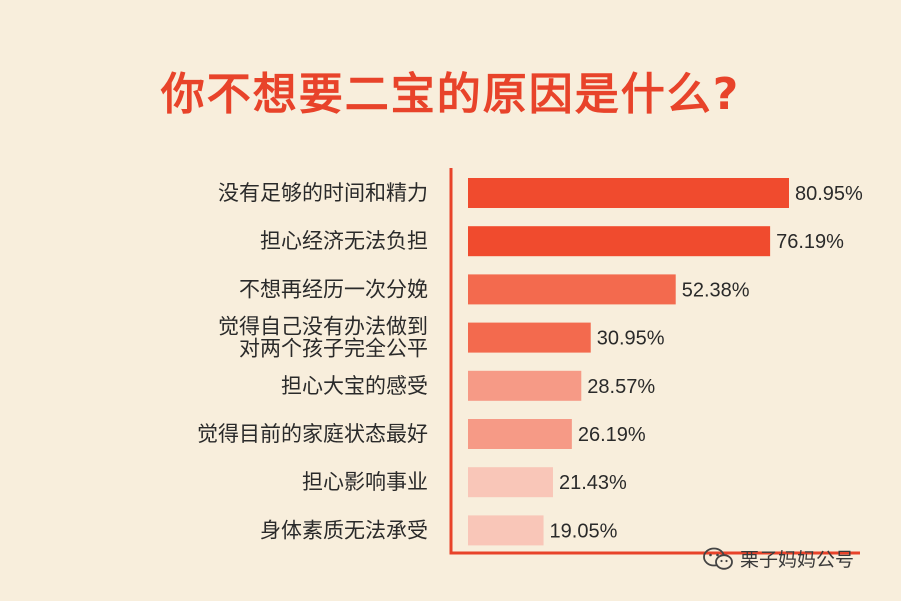  I want to click on category-label-4: 担心大宝的感受, so click(354, 386).